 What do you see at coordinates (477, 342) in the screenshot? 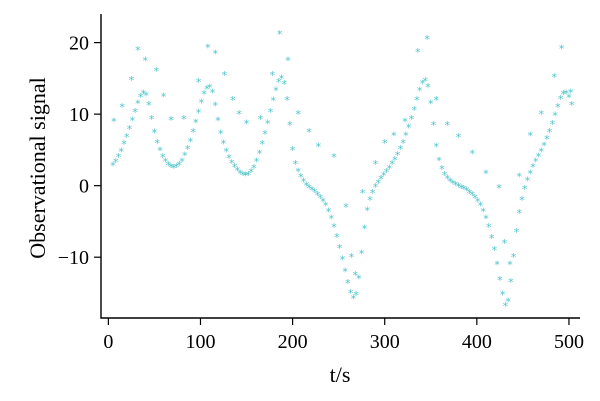
I see `x-tick-label: 400` at bounding box center [477, 342].